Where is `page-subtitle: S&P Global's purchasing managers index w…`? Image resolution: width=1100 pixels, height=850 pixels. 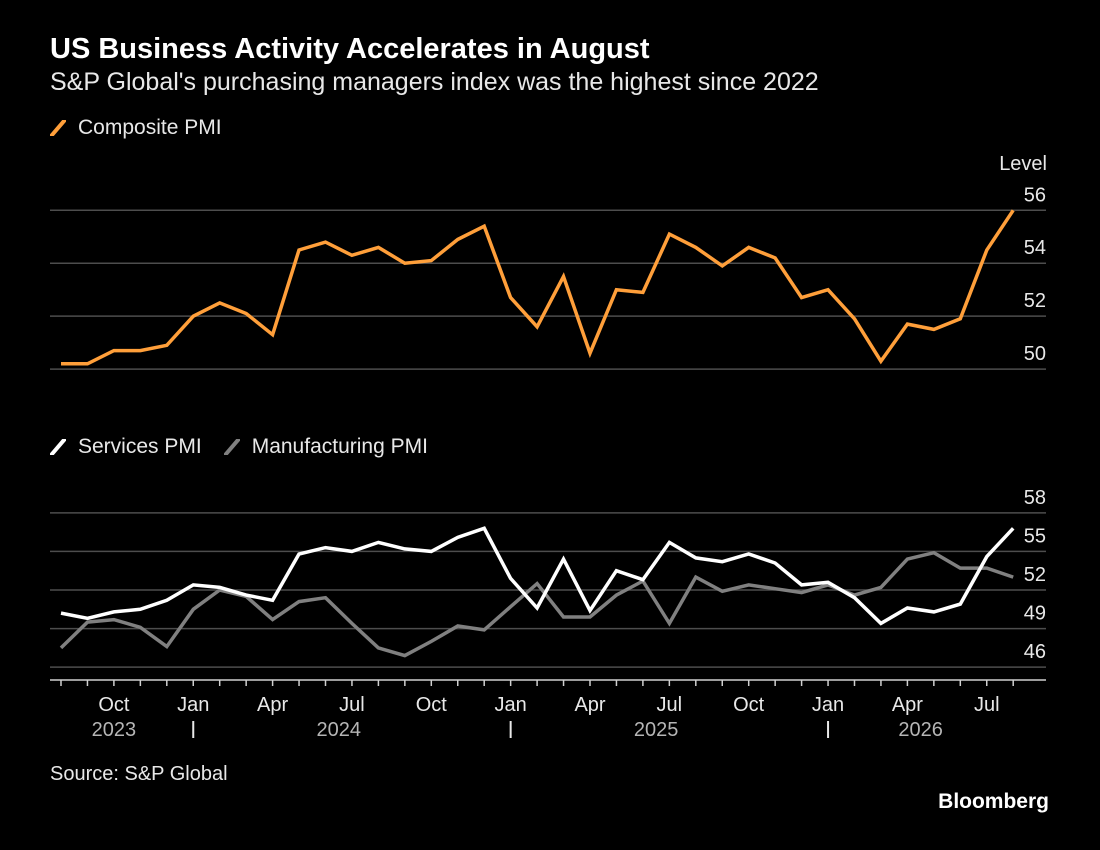
page-subtitle: S&P Global's purchasing managers index w… is located at coordinates (434, 82).